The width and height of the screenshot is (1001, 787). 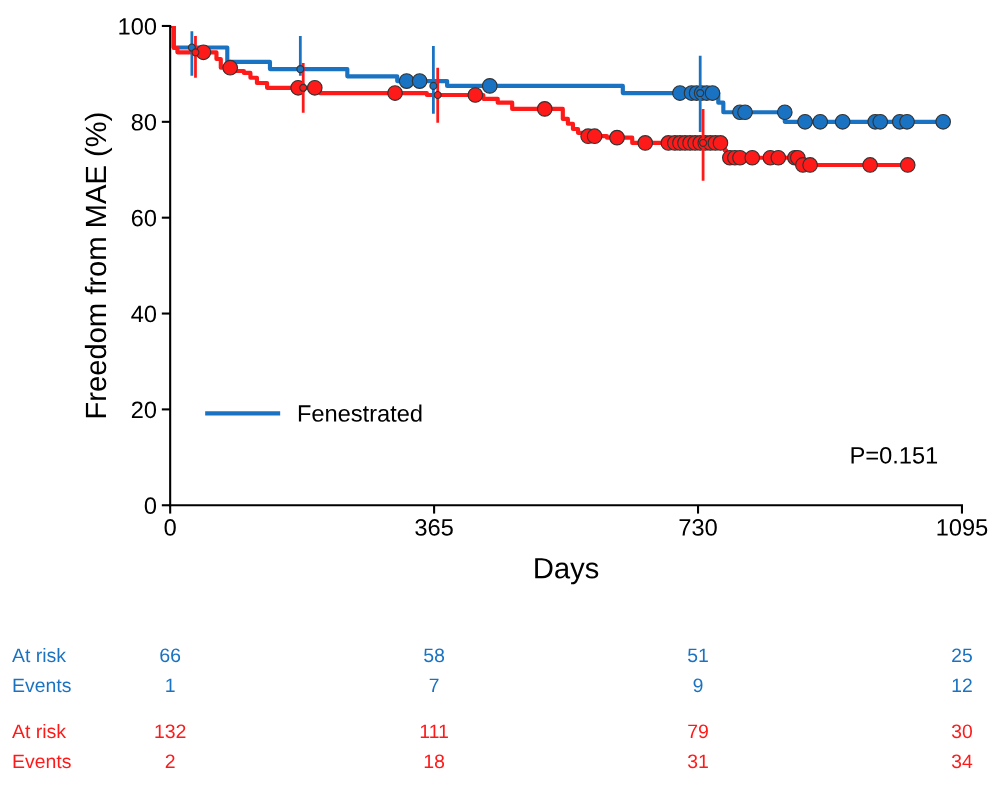 I want to click on text: 18, so click(x=434, y=761).